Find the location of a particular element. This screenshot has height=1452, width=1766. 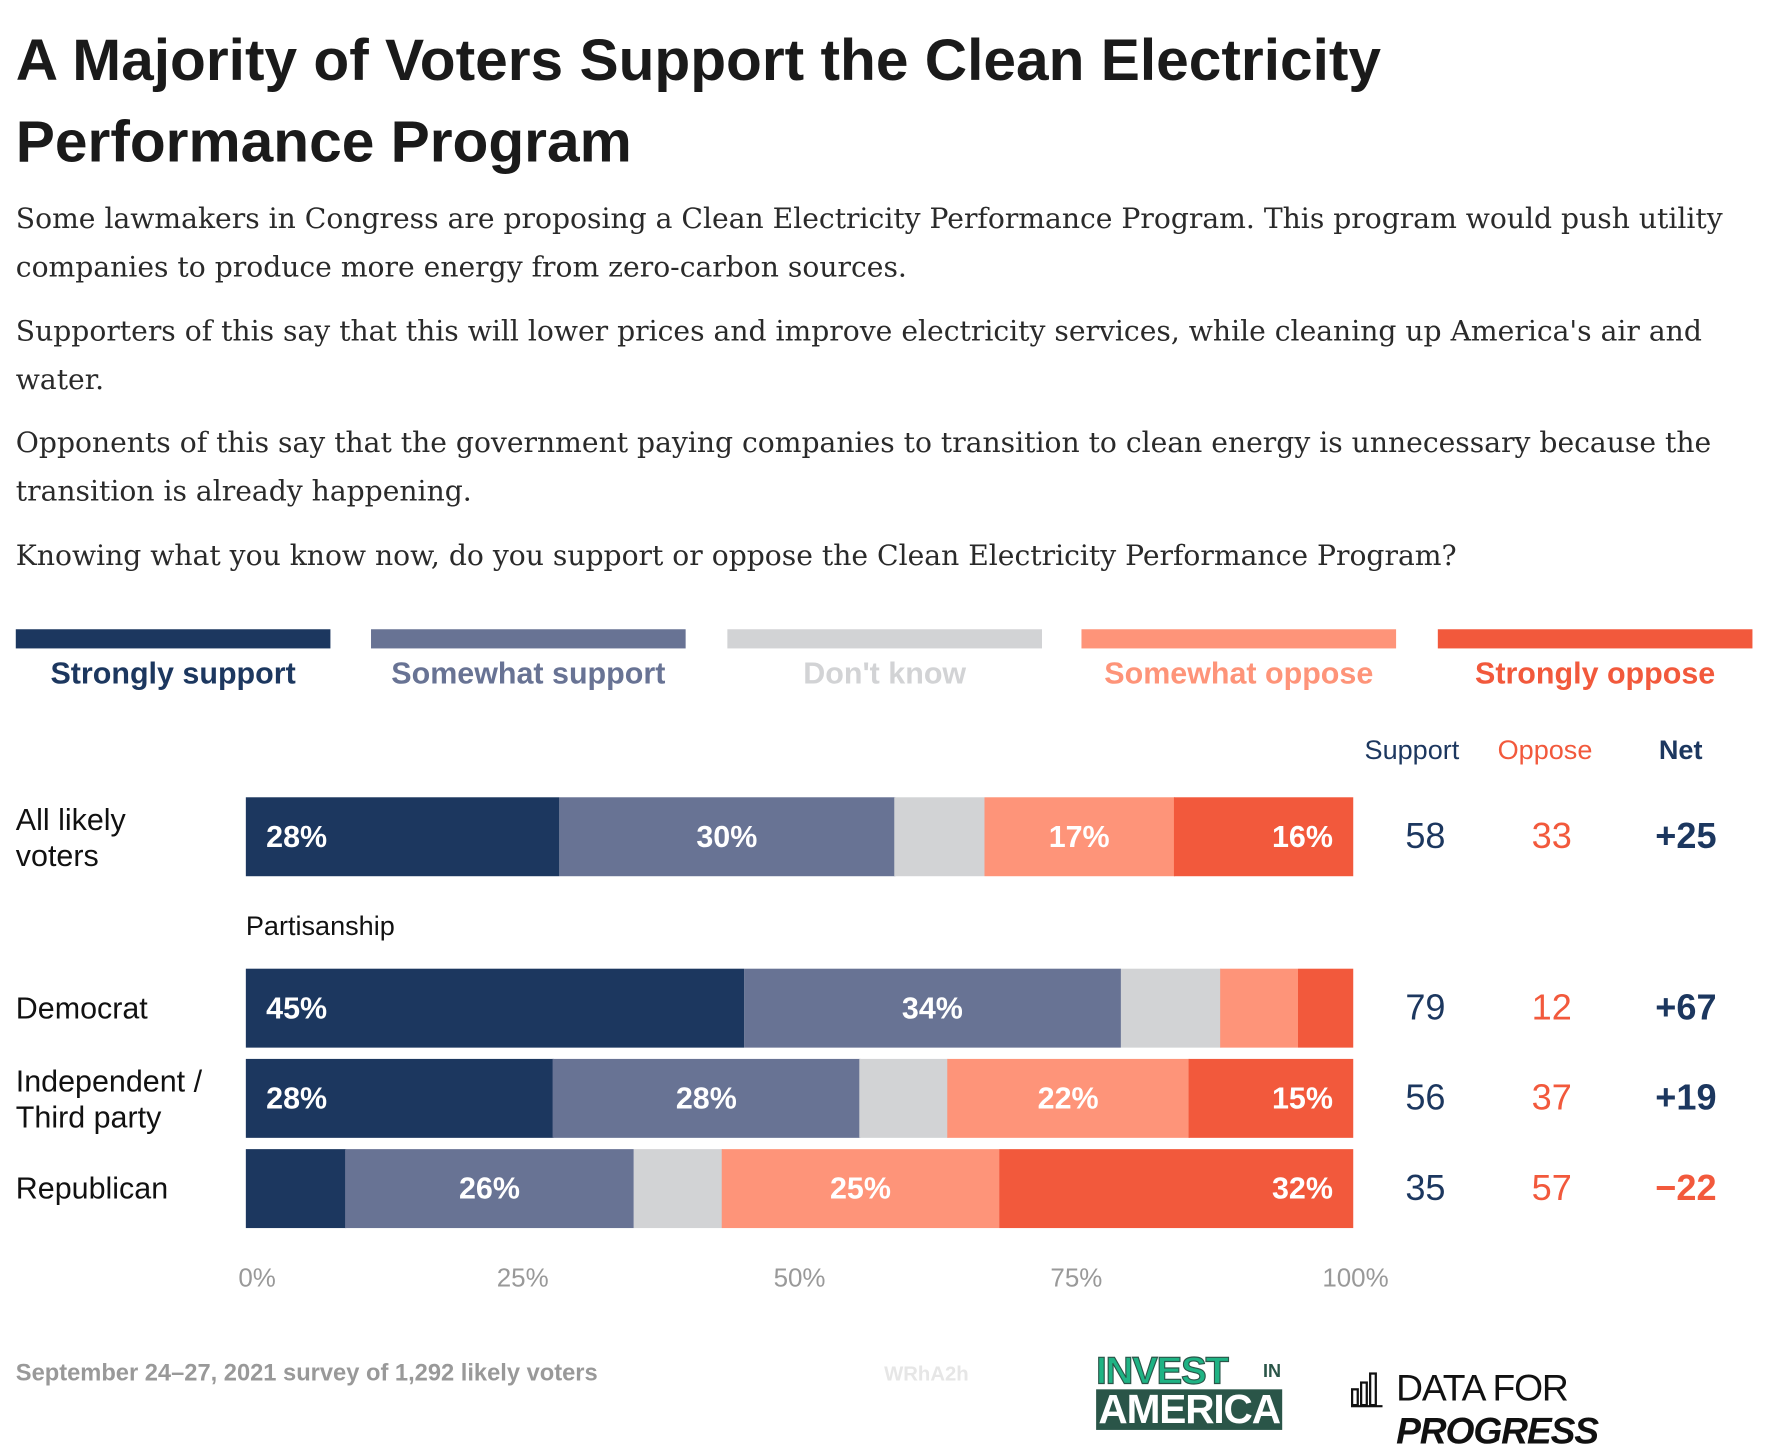

data-label: 45% is located at coordinates (297, 1008).